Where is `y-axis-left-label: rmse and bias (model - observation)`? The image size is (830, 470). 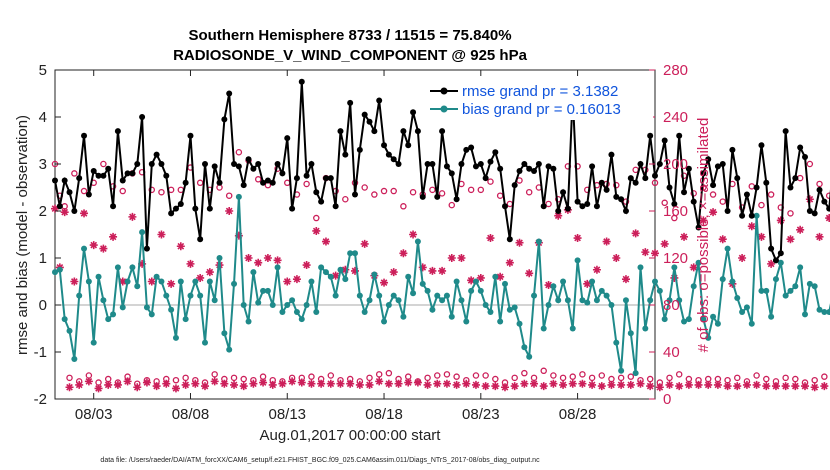
y-axis-left-label: rmse and bias (model - observation) is located at coordinates (22, 235).